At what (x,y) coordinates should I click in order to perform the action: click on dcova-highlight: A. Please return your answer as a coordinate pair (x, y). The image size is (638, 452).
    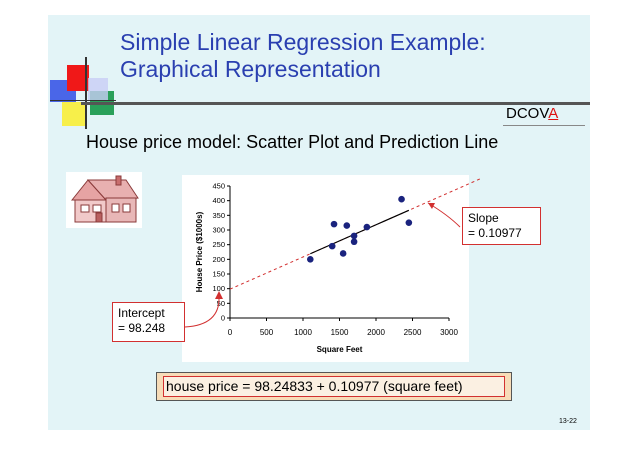
    Looking at the image, I should click on (553, 113).